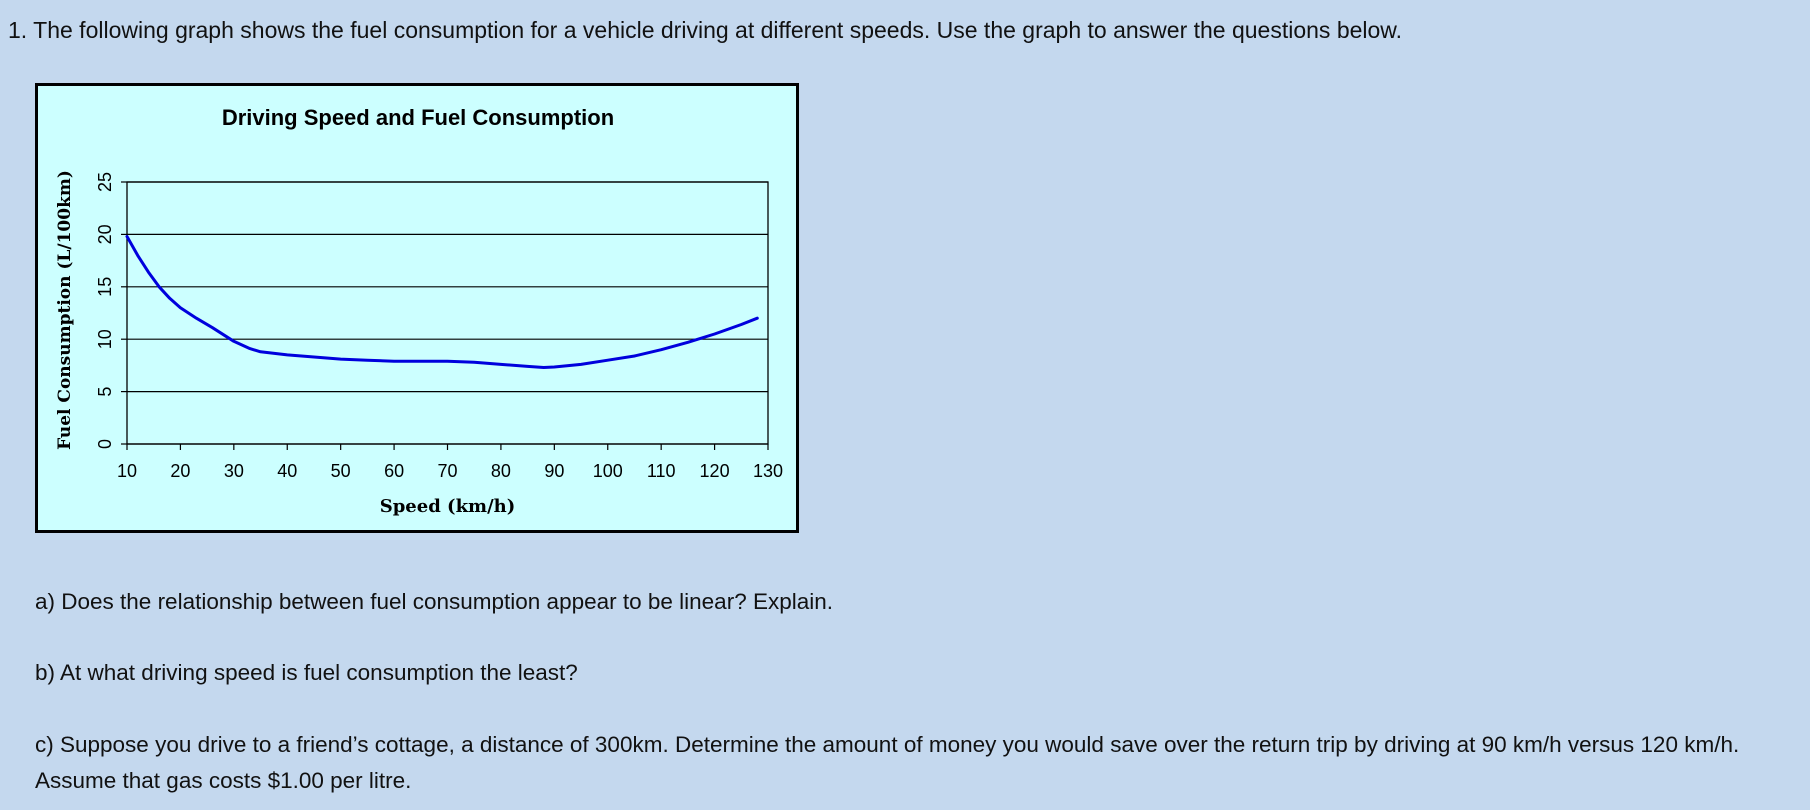  I want to click on y-tick-label-5: 5, so click(105, 392).